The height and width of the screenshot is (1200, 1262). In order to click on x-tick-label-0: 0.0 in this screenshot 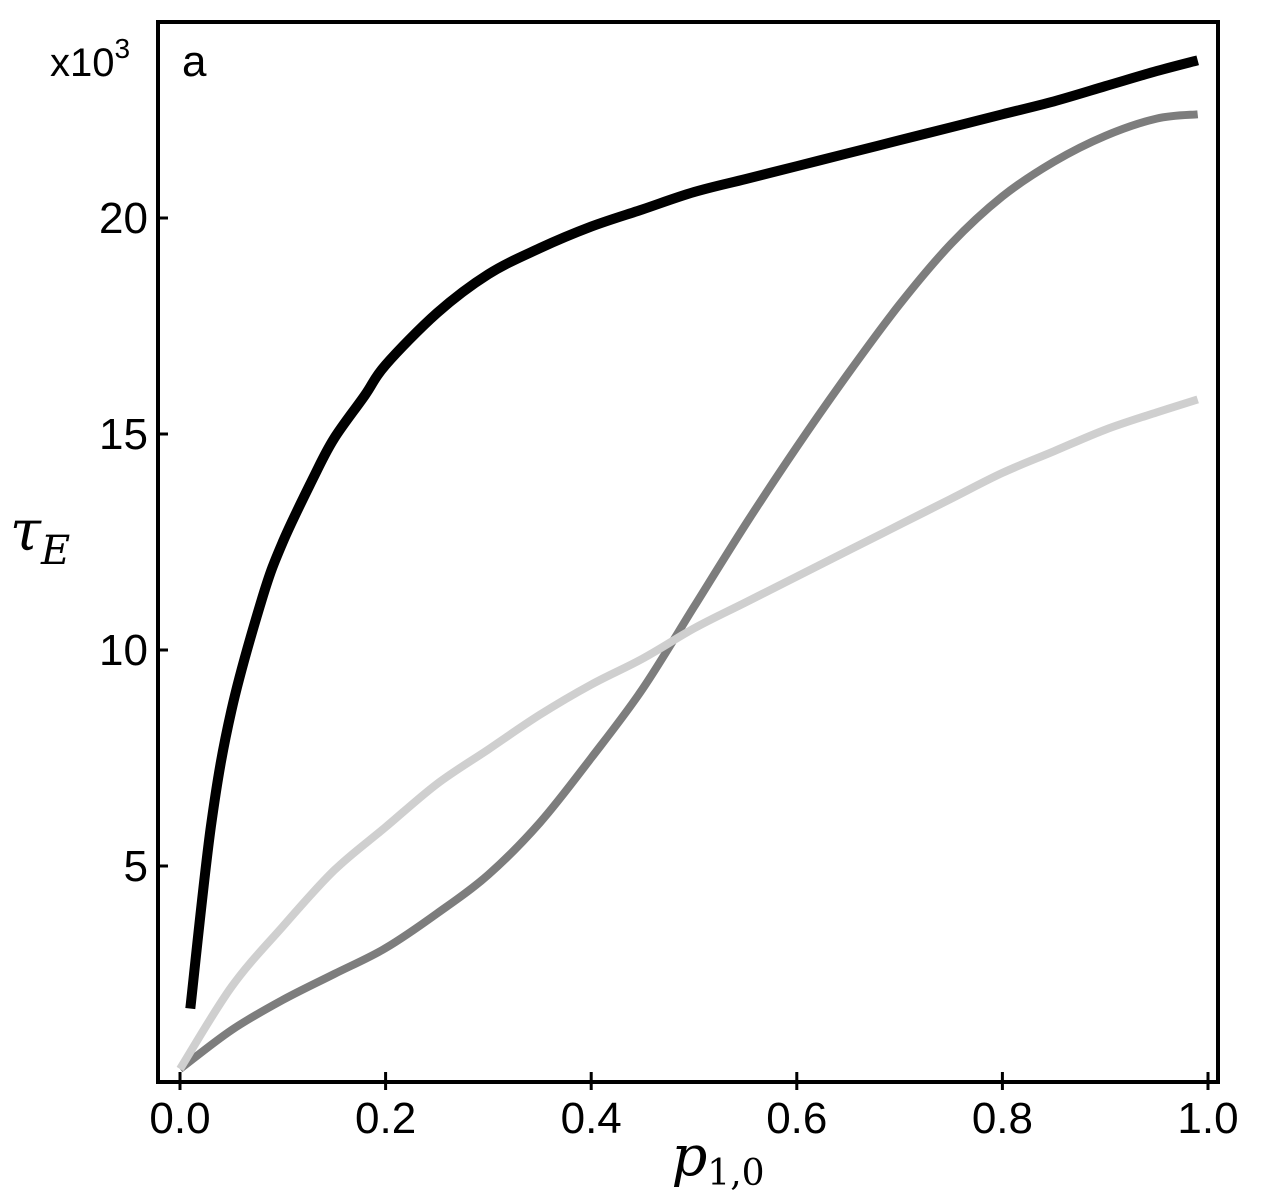, I will do `click(179, 1118)`.